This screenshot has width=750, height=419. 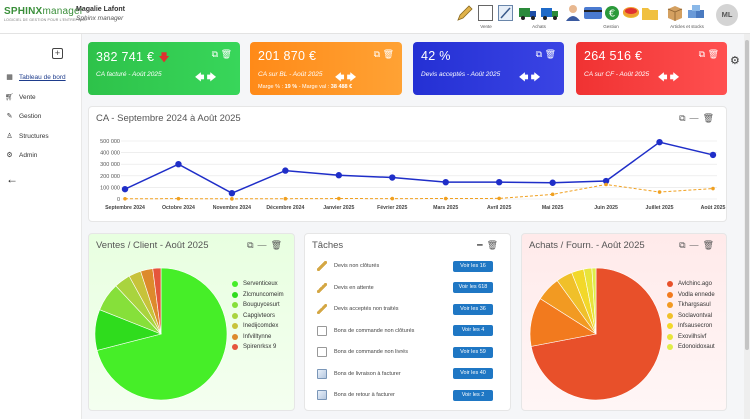 What do you see at coordinates (12, 179) in the screenshot?
I see `back-arrow-icon: ←` at bounding box center [12, 179].